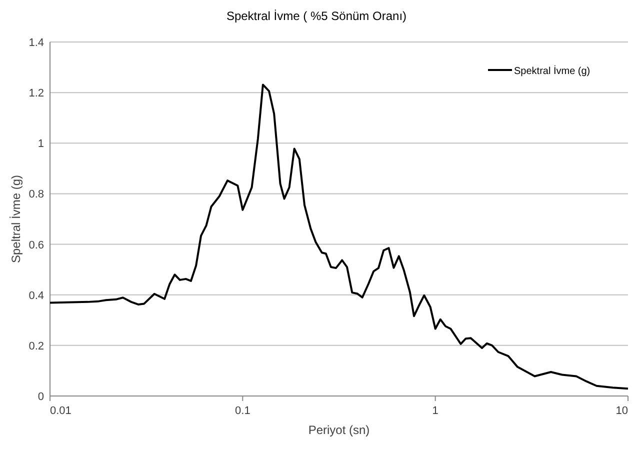 This screenshot has height=454, width=633. Describe the element at coordinates (36, 346) in the screenshot. I see `y-tick-label: 0.2` at that location.